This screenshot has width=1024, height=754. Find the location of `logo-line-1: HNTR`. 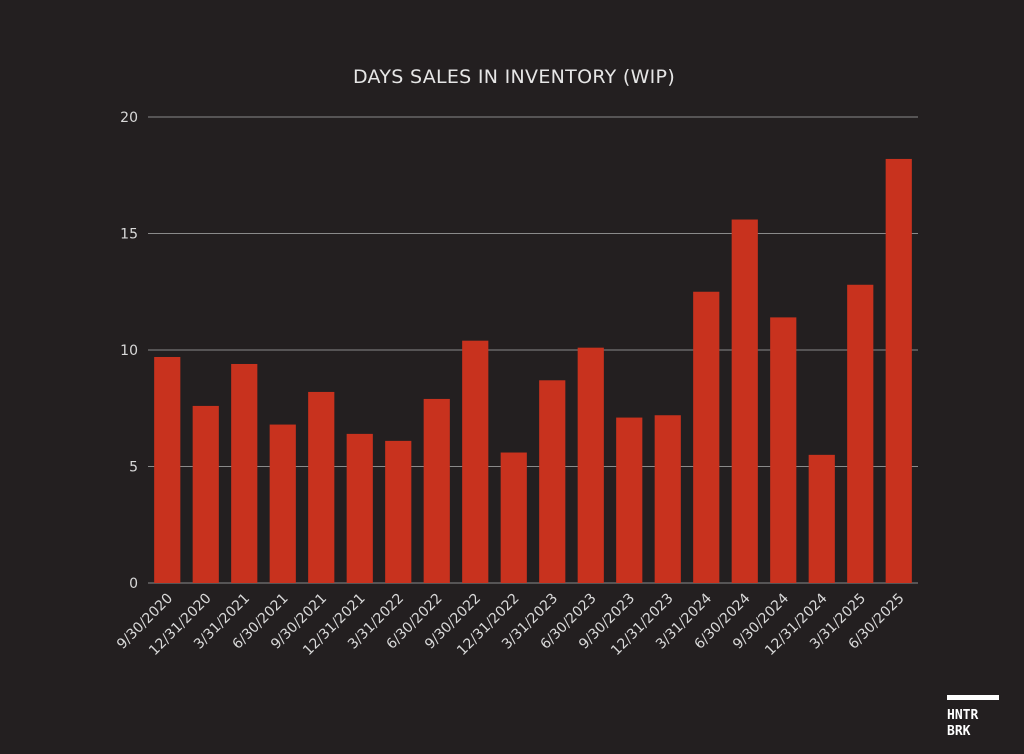

logo-line-1: HNTR is located at coordinates (962, 715).